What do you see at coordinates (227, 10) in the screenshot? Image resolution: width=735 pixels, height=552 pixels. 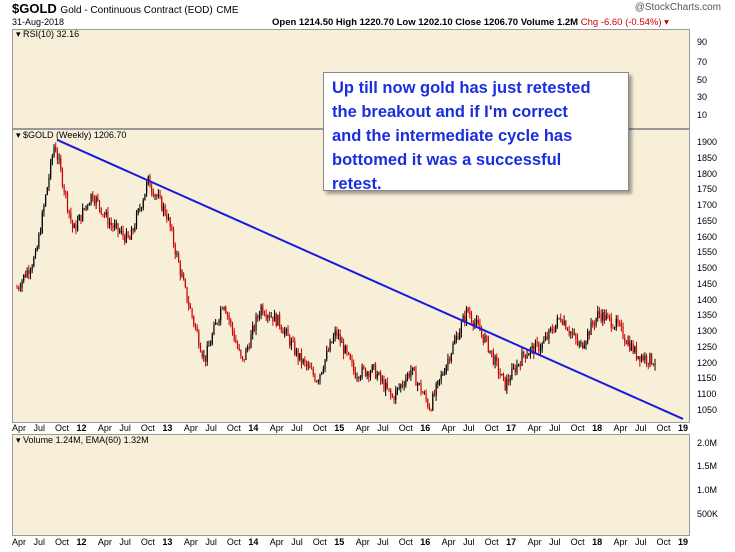 I see `exchange: CME` at bounding box center [227, 10].